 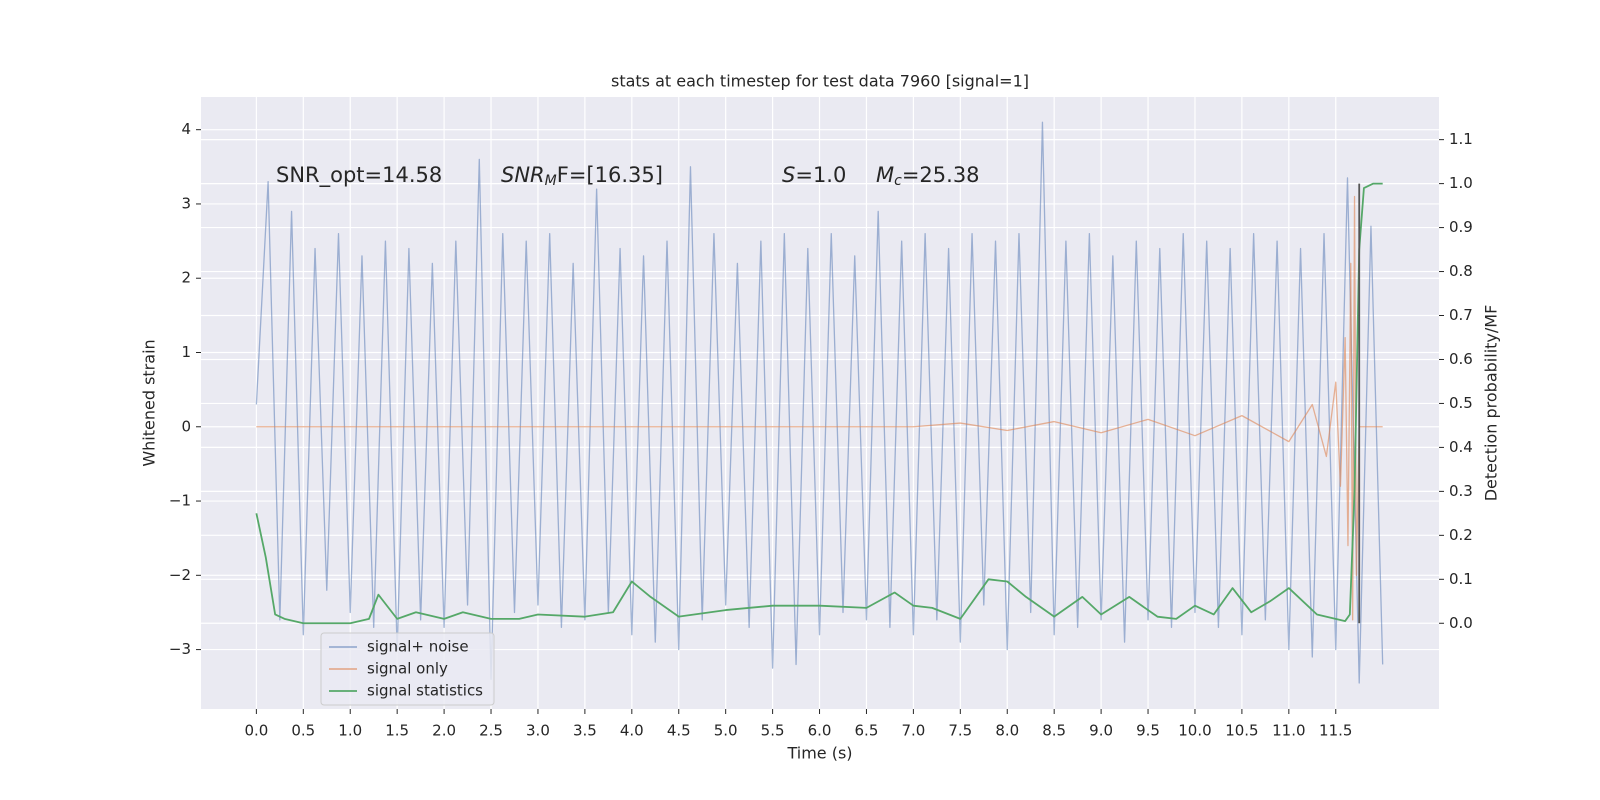 I want to click on annotation-tail: =1.0, so click(x=820, y=175).